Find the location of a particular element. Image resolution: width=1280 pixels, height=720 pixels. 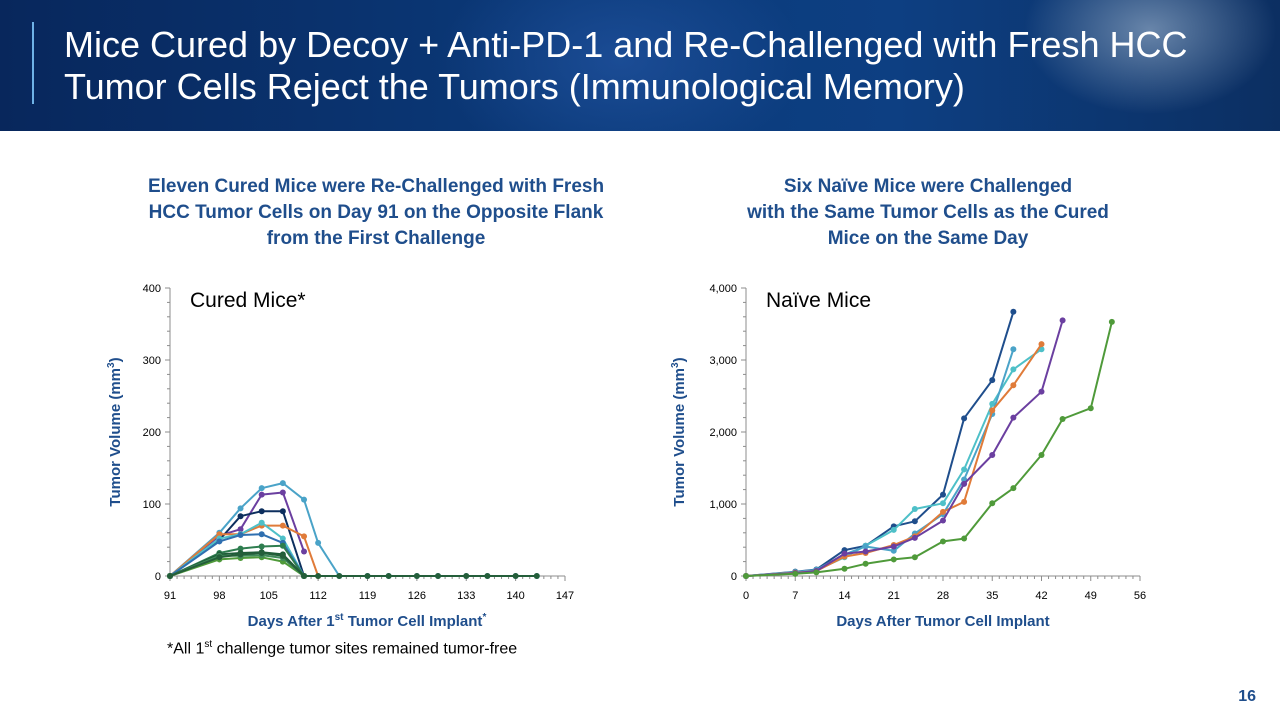

right-panel-title-line-1: Six Naïve Mice were Challenged is located at coordinates (928, 186).